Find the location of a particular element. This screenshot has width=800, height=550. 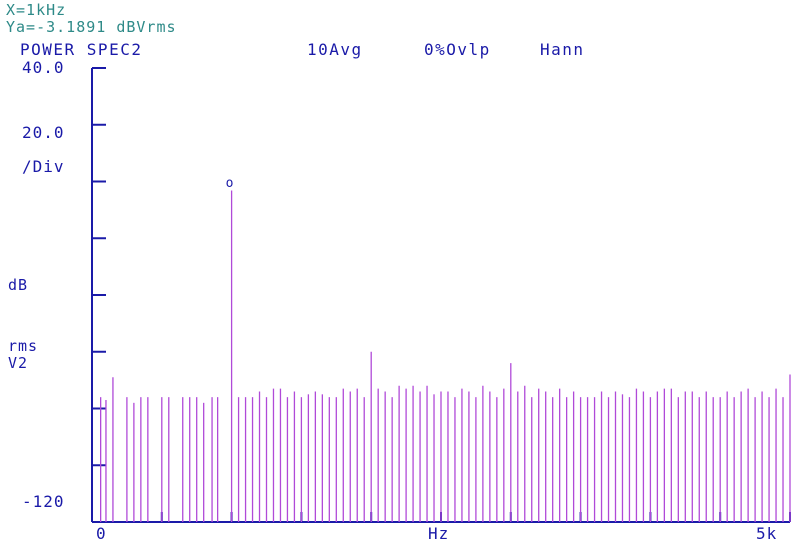

averages-setting: 10Avg is located at coordinates (335, 49).